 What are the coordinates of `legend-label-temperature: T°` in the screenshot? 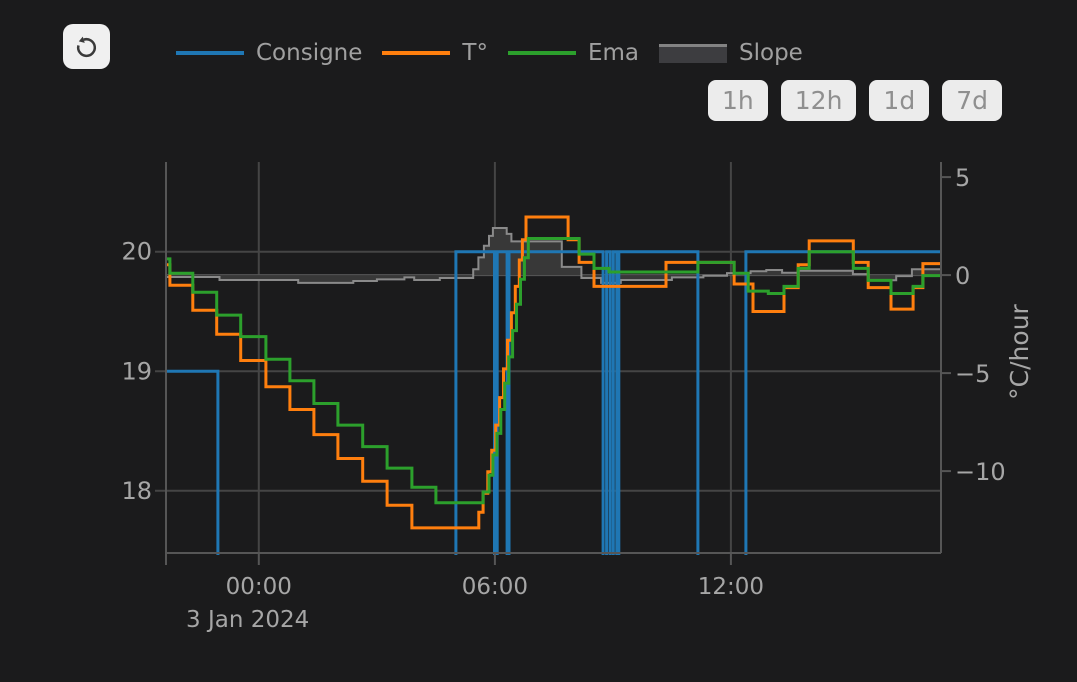 It's located at (475, 53).